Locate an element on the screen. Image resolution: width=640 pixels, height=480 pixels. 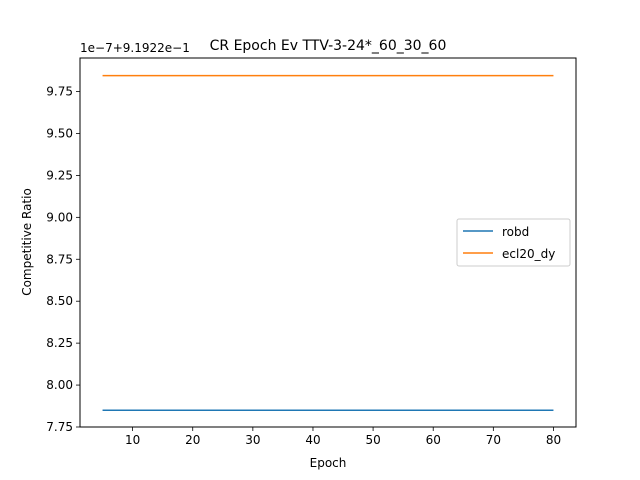
chart-title: CR Epoch Ev TTV-3-24*_60_30_60 is located at coordinates (328, 46).